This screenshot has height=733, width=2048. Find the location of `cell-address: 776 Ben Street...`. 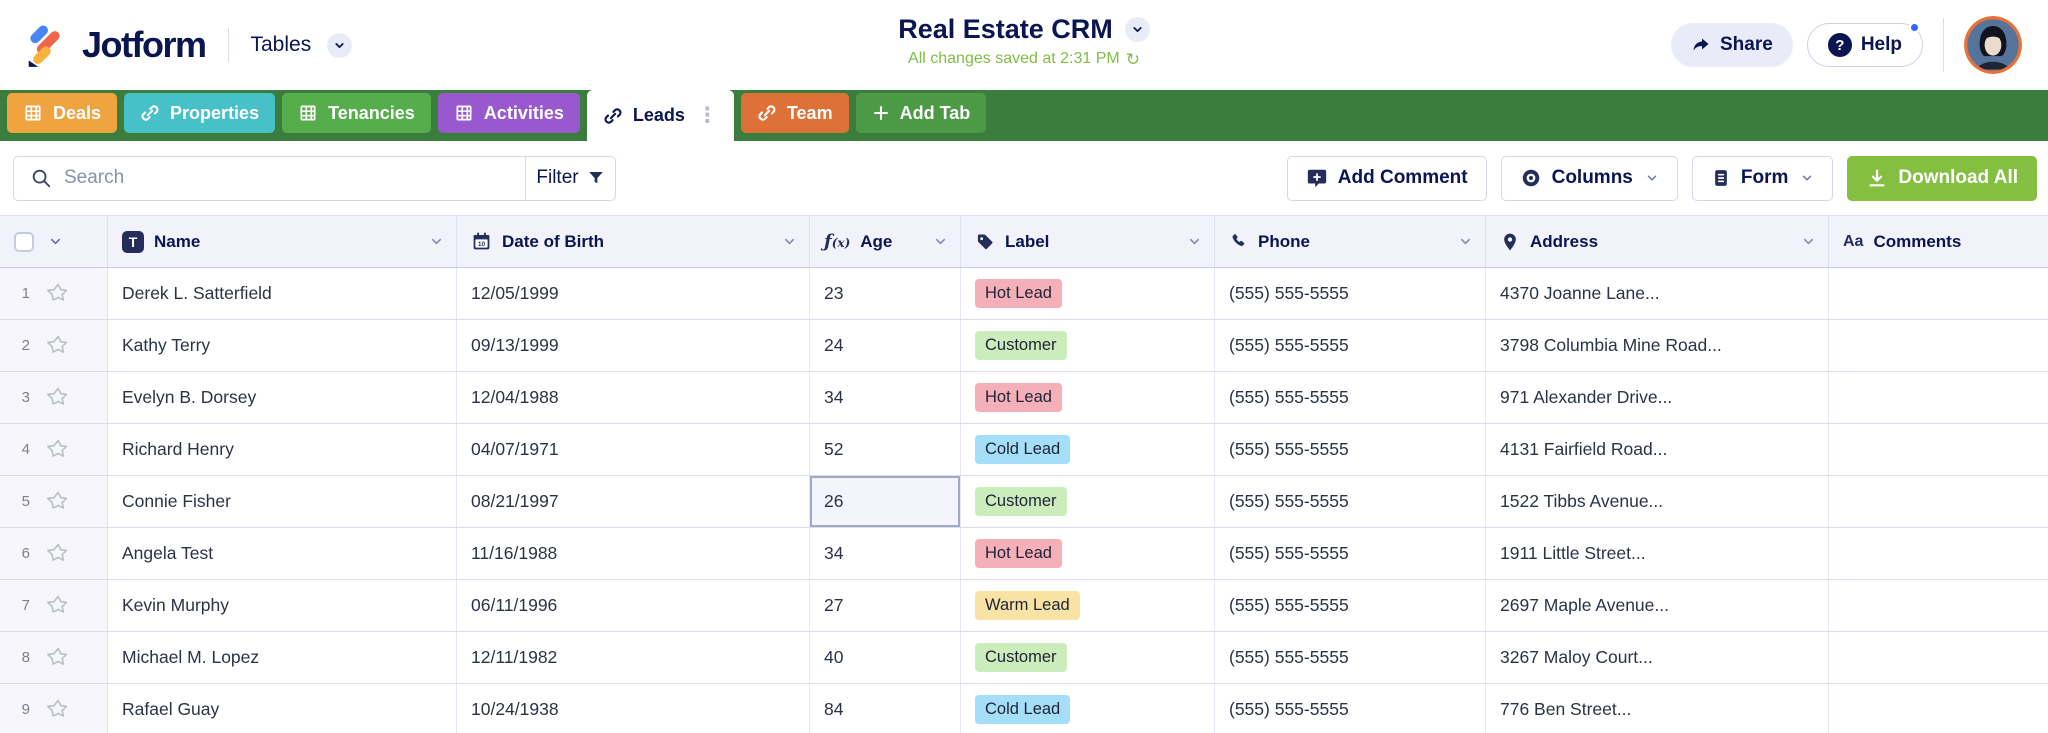

cell-address: 776 Ben Street... is located at coordinates (1657, 708).